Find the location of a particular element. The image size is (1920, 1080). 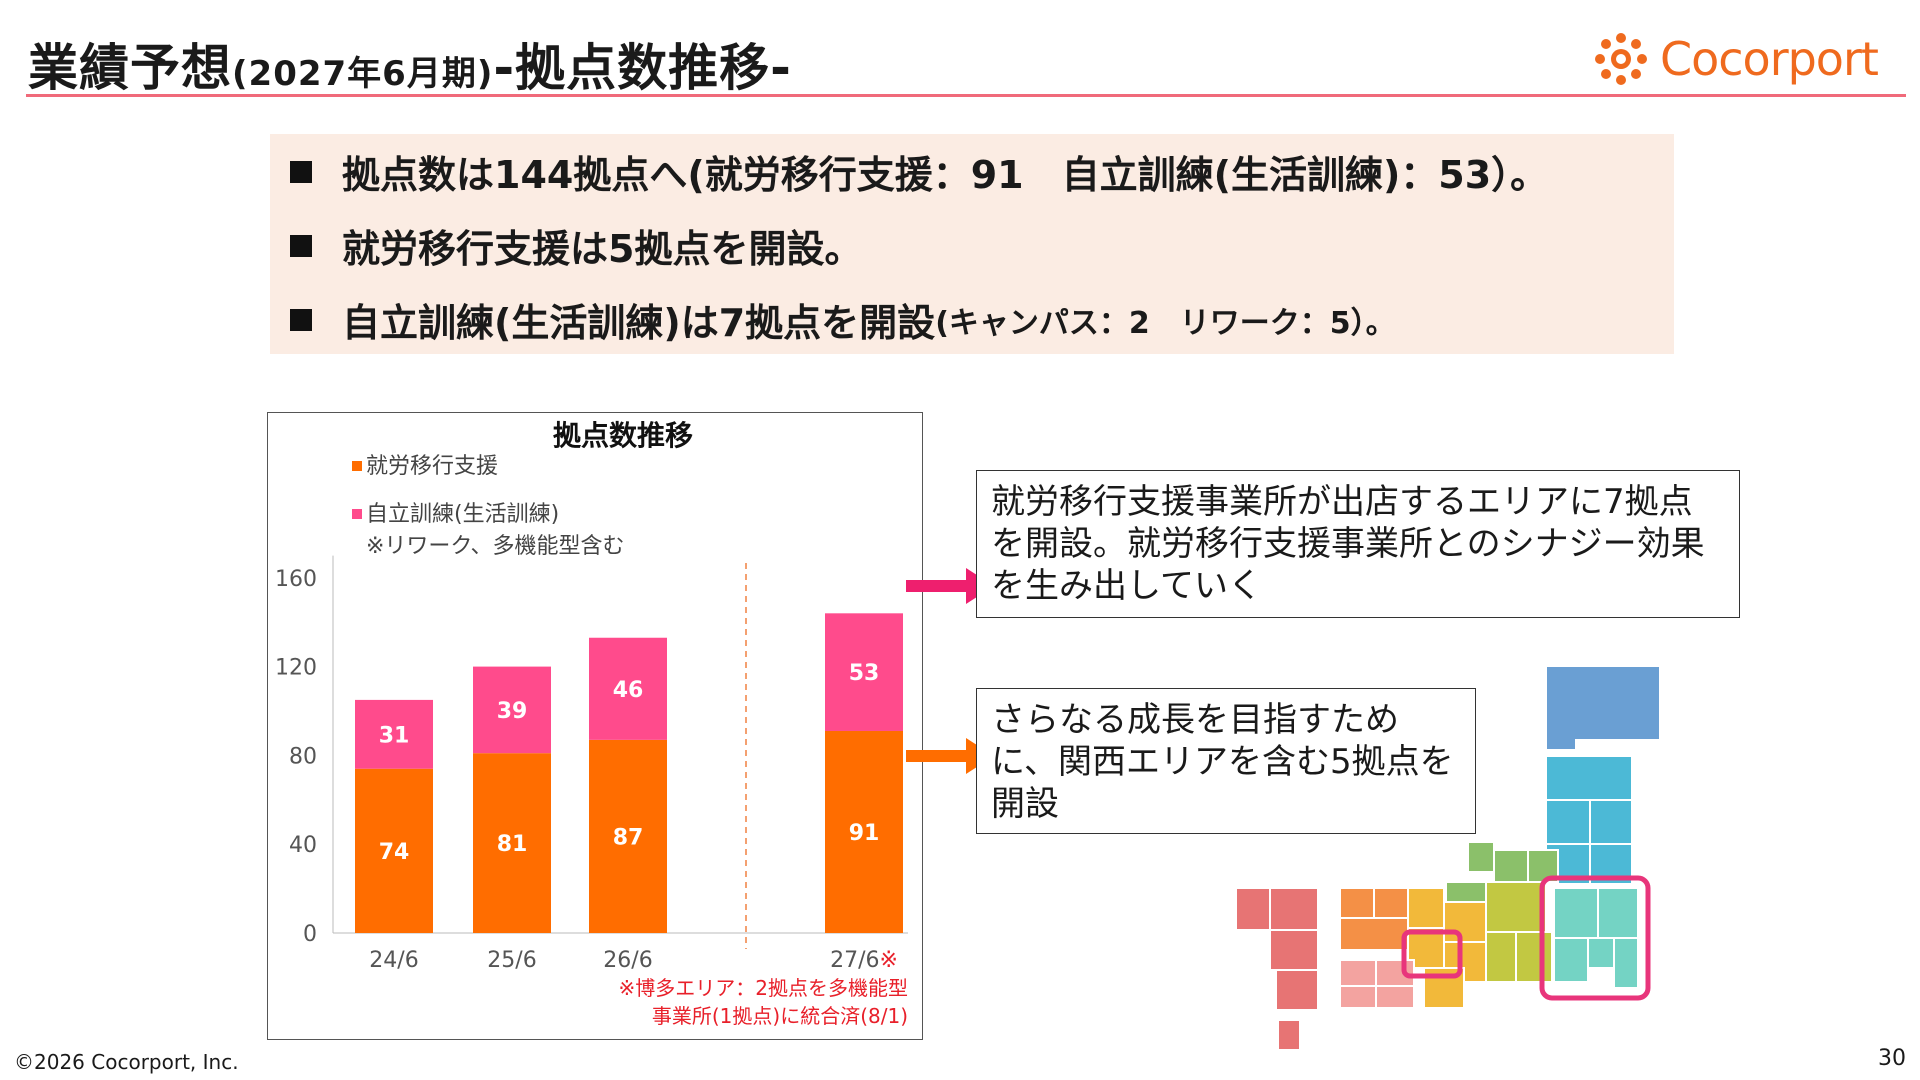

y-tick-label: 120 is located at coordinates (296, 668).